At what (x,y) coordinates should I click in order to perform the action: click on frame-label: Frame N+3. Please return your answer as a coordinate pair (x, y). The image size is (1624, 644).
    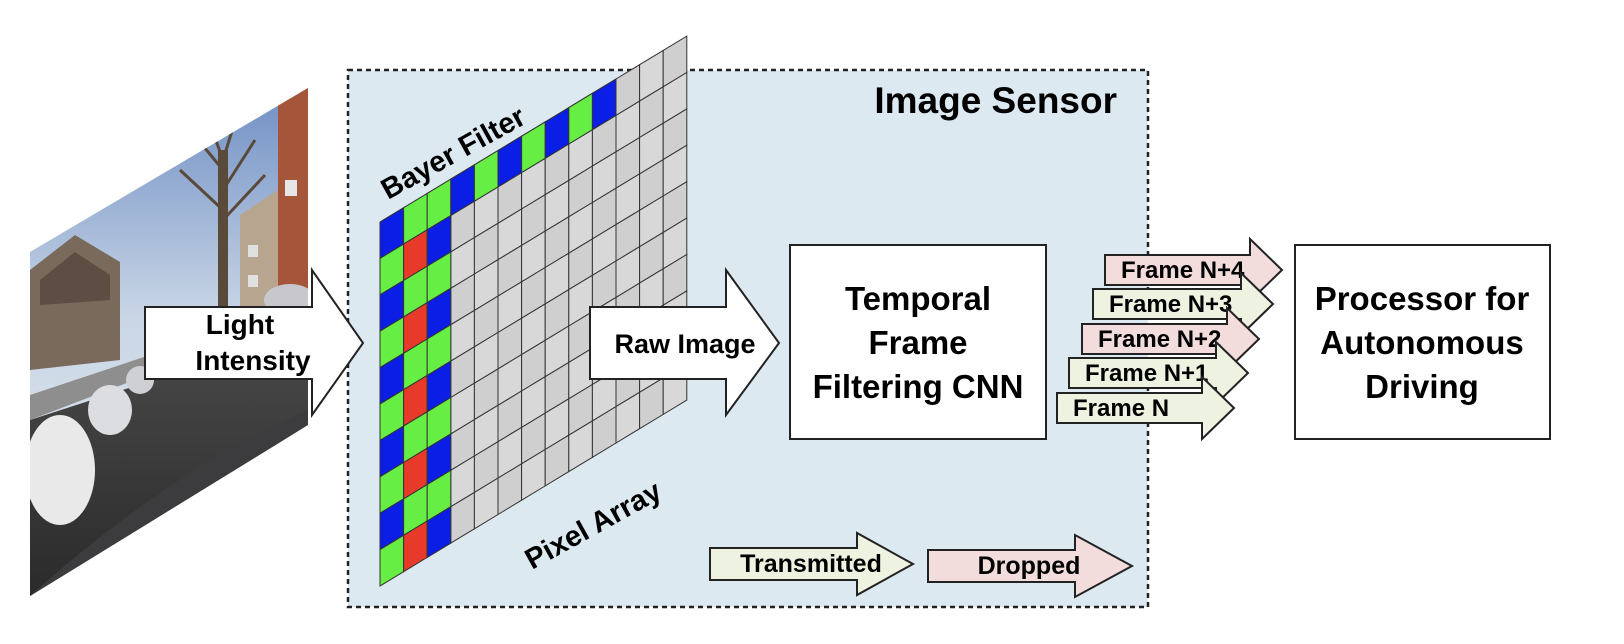
    Looking at the image, I should click on (1170, 304).